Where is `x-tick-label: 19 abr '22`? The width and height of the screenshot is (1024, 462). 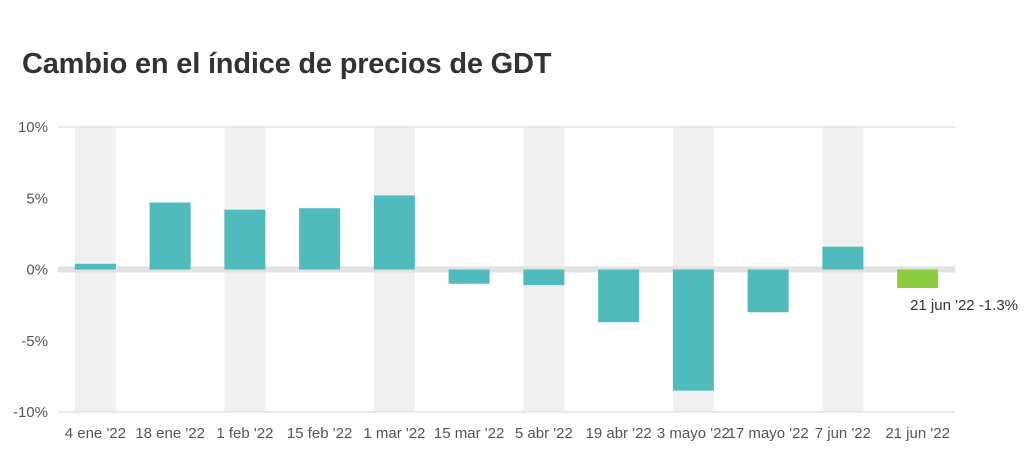
x-tick-label: 19 abr '22 is located at coordinates (619, 433).